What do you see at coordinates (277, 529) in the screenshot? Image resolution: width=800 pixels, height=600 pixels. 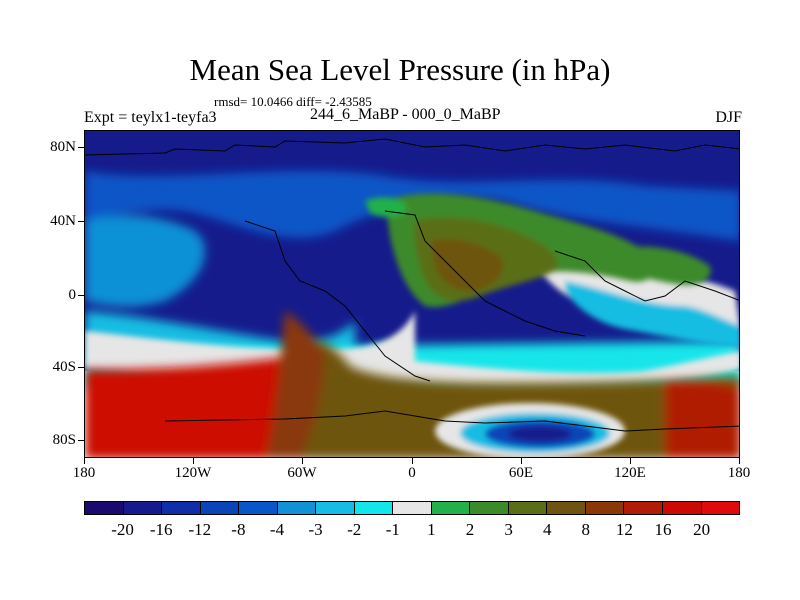 I see `colorbar-label: -4` at bounding box center [277, 529].